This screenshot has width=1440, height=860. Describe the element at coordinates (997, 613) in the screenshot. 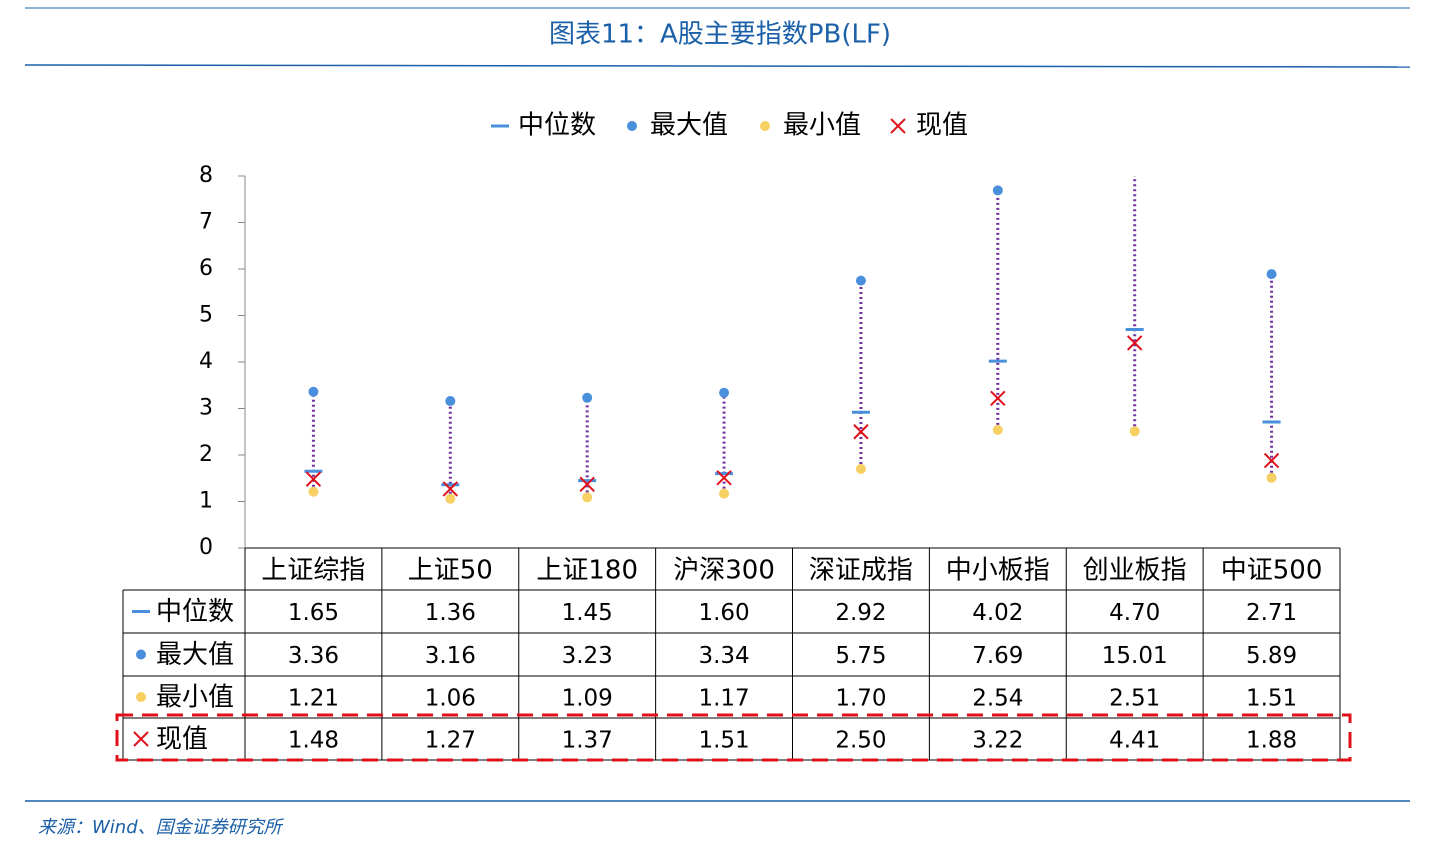

I see `table-cell: 4.02` at that location.